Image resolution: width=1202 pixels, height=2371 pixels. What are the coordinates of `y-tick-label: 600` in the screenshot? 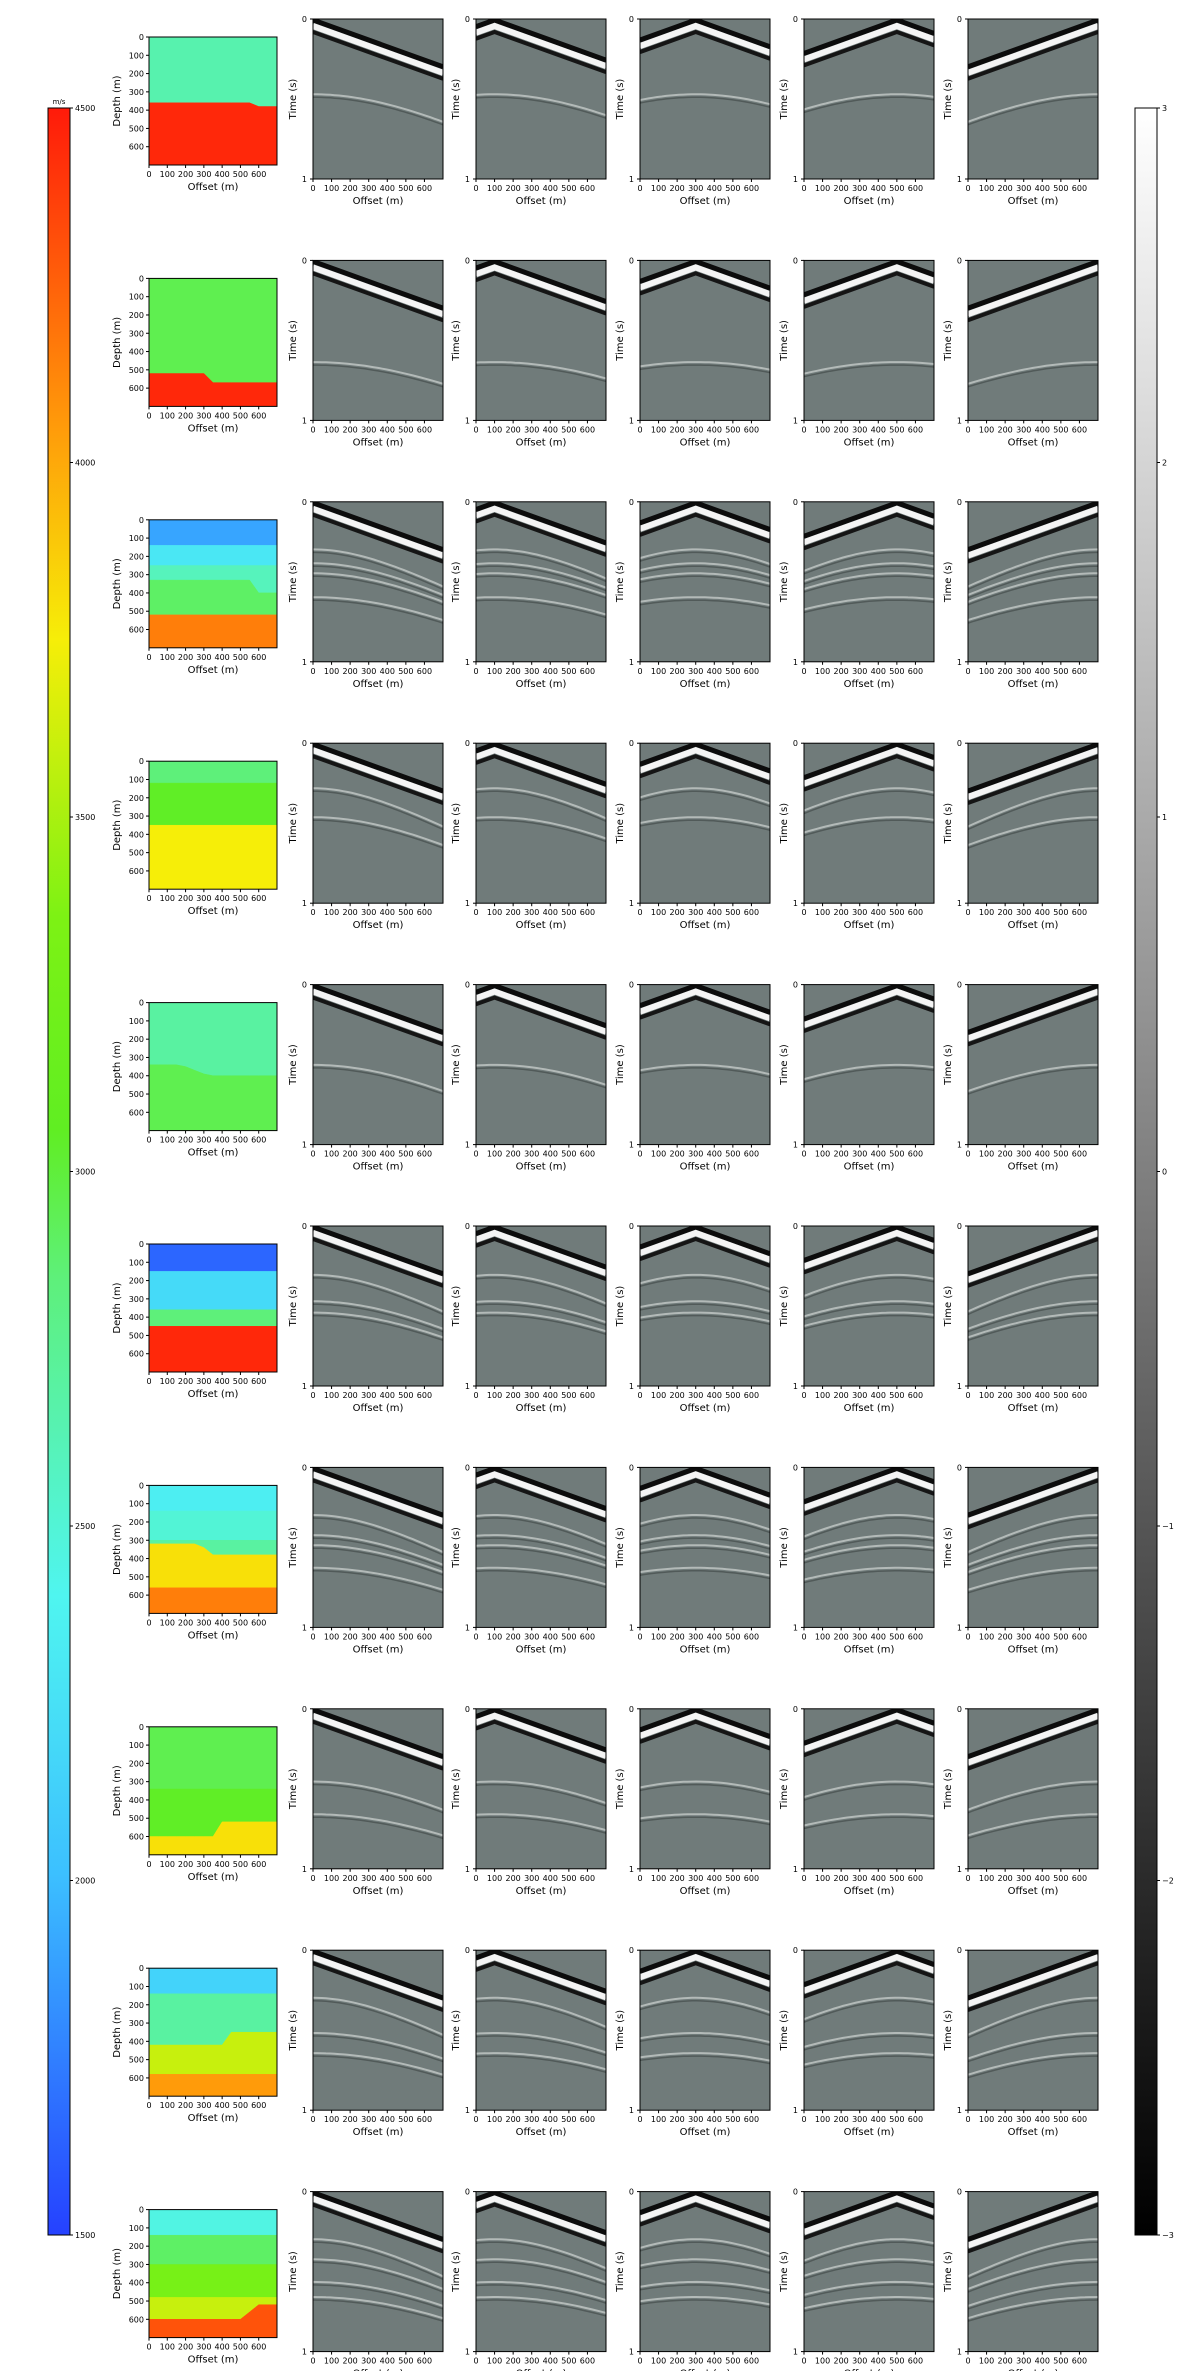 It's located at (136, 871).